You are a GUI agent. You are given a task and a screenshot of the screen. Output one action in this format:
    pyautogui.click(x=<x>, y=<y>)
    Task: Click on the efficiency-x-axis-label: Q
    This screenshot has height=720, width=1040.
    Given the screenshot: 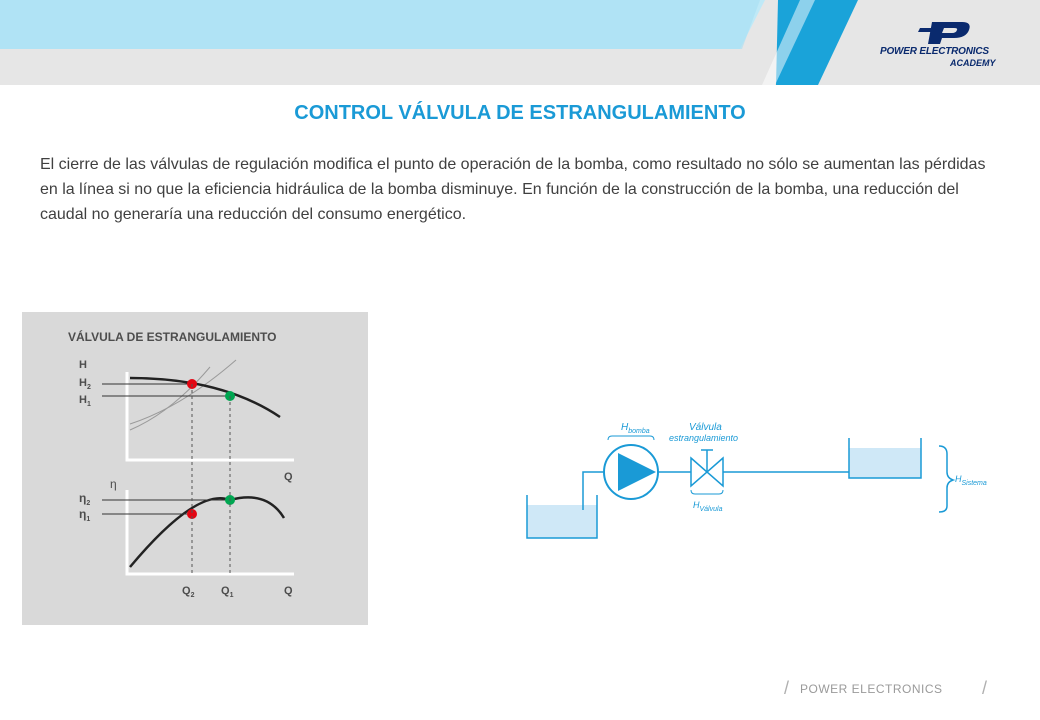 What is the action you would take?
    pyautogui.click(x=288, y=591)
    